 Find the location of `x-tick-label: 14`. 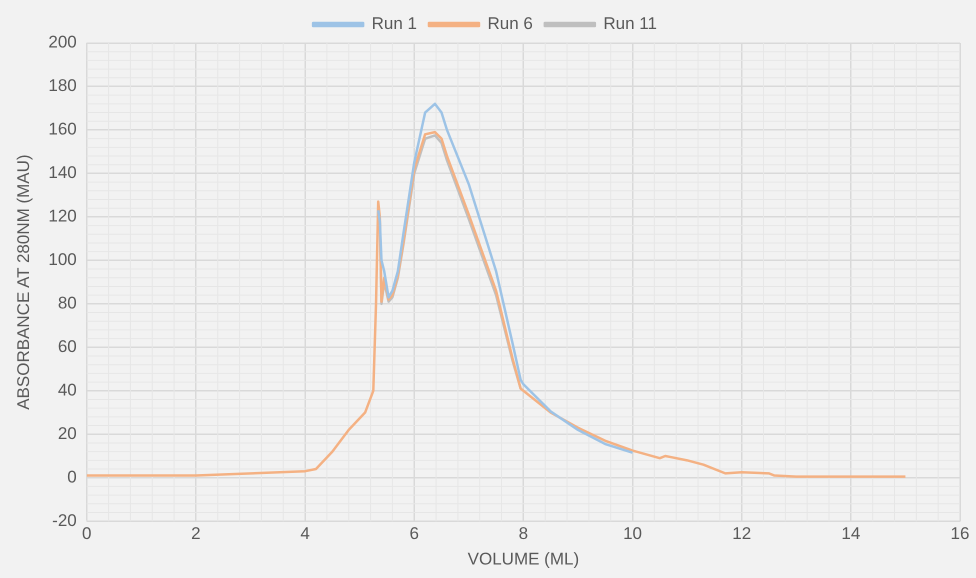

x-tick-label: 14 is located at coordinates (850, 534).